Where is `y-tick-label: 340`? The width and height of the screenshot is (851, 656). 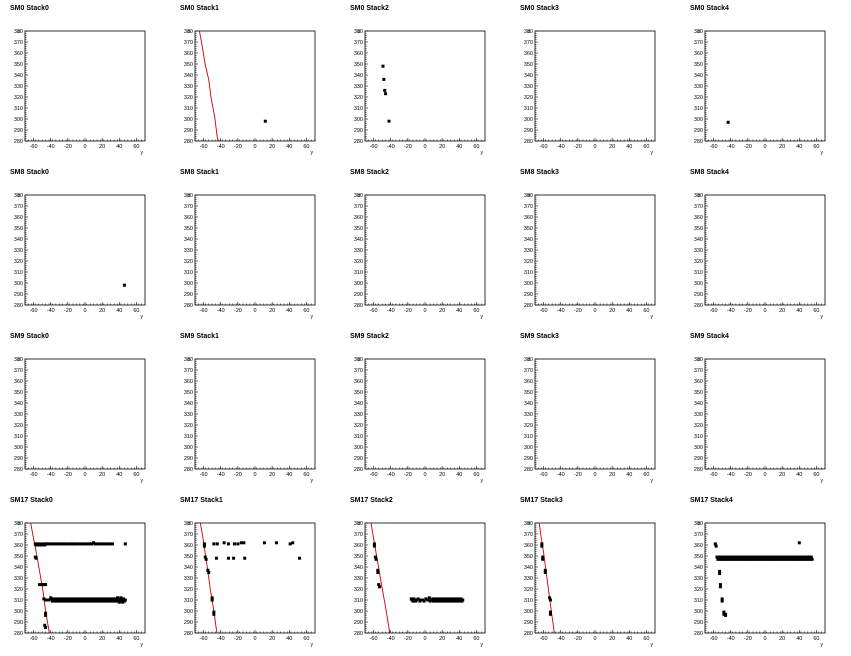
y-tick-label: 340 is located at coordinates (698, 404).